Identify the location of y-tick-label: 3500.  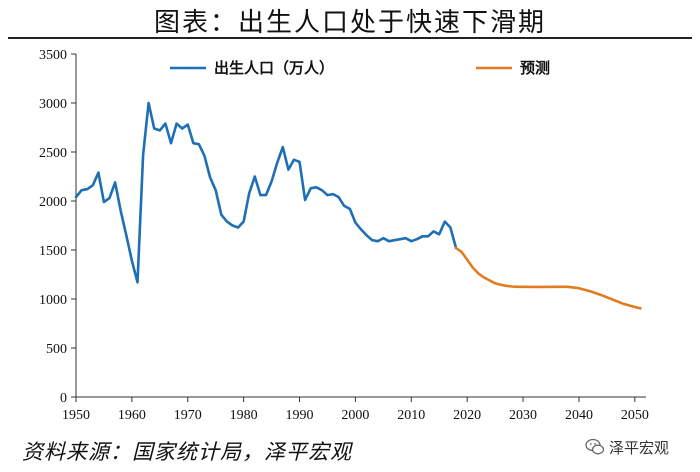
(53, 55).